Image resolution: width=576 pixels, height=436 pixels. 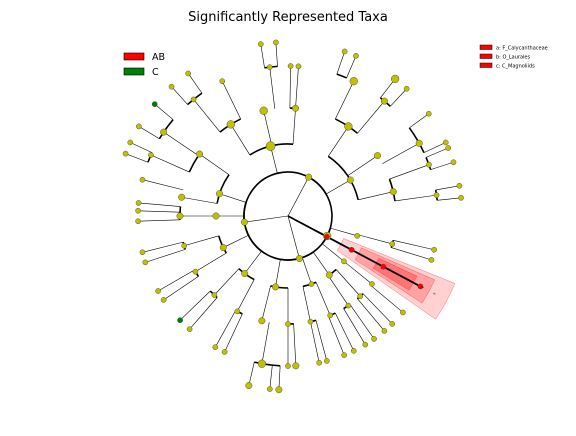 I want to click on biomarker-legend-item-a: a: F_Calycanthaceae, so click(x=514, y=48).